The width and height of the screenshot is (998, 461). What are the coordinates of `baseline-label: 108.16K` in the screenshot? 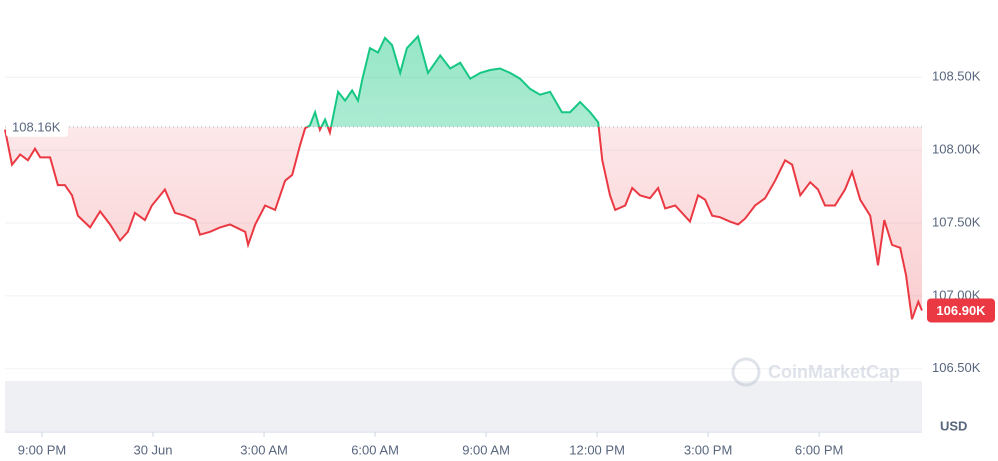 It's located at (36, 126).